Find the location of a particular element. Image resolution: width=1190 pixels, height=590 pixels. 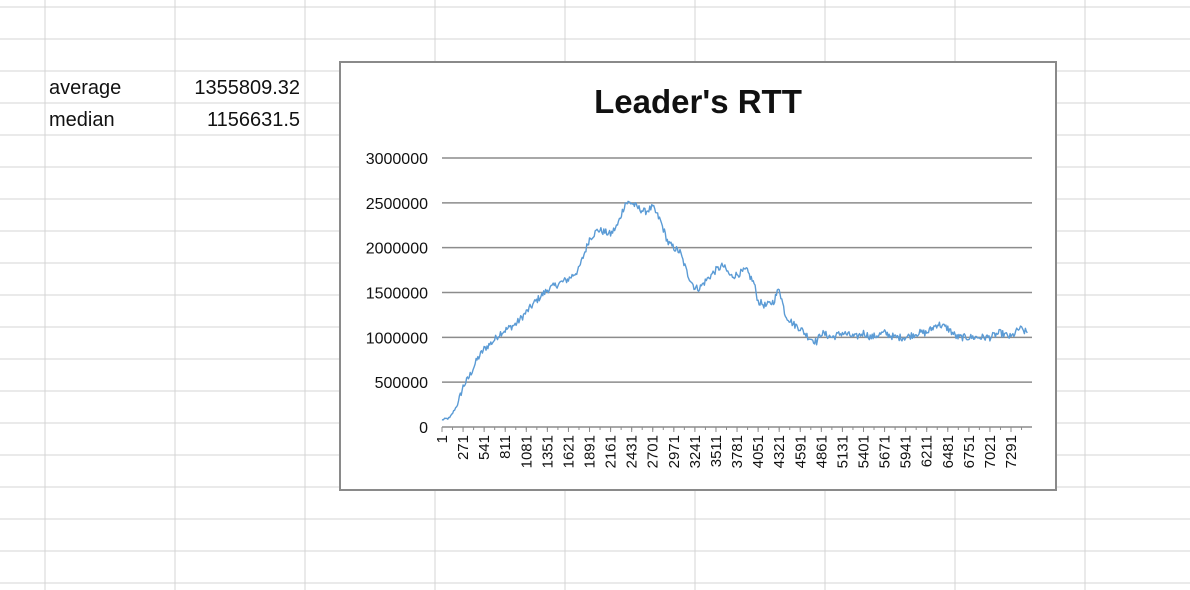

x-tick-label: 4591 is located at coordinates (800, 451).